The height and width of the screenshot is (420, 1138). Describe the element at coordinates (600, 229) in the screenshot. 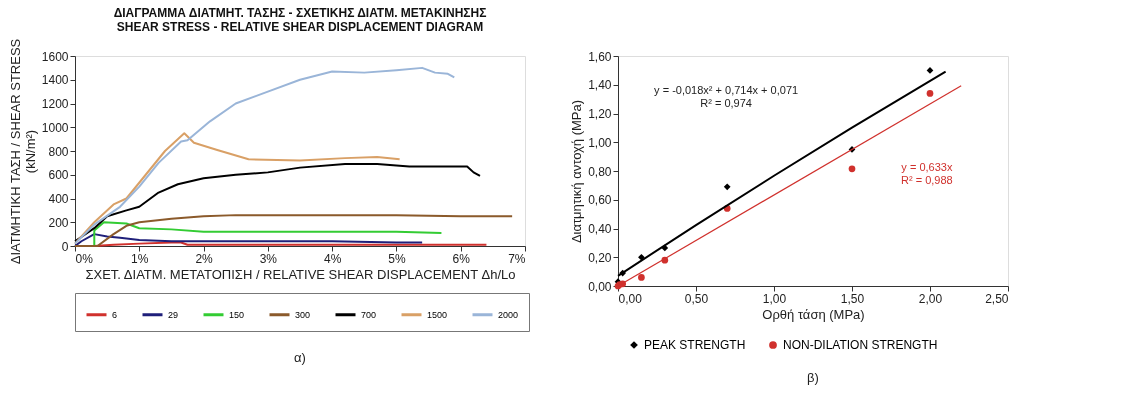

I see `y-tick-label: 0,40` at that location.